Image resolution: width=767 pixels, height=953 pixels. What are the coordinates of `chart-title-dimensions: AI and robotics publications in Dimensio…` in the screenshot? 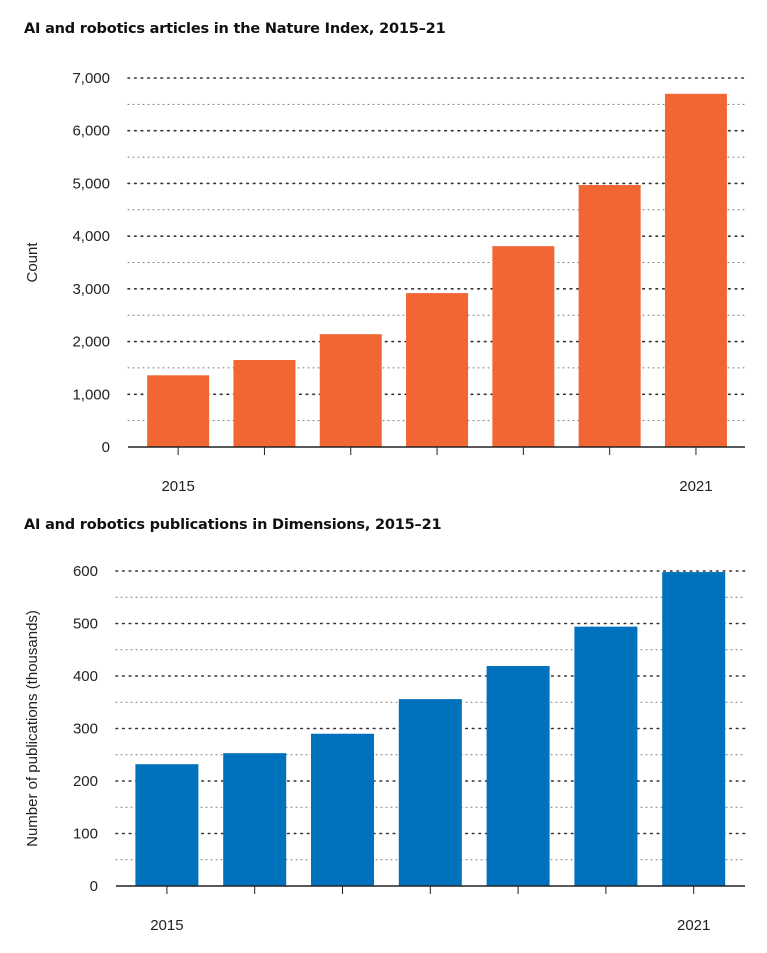 It's located at (233, 525).